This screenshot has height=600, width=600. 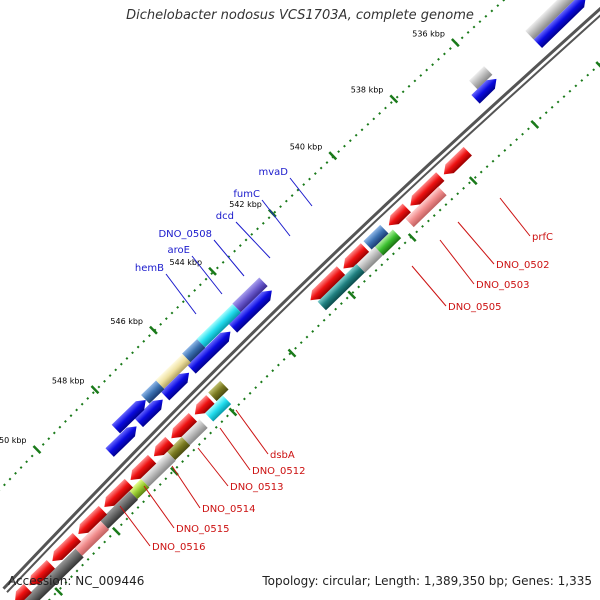 What do you see at coordinates (229, 509) in the screenshot?
I see `gene-label: DNO_0514` at bounding box center [229, 509].